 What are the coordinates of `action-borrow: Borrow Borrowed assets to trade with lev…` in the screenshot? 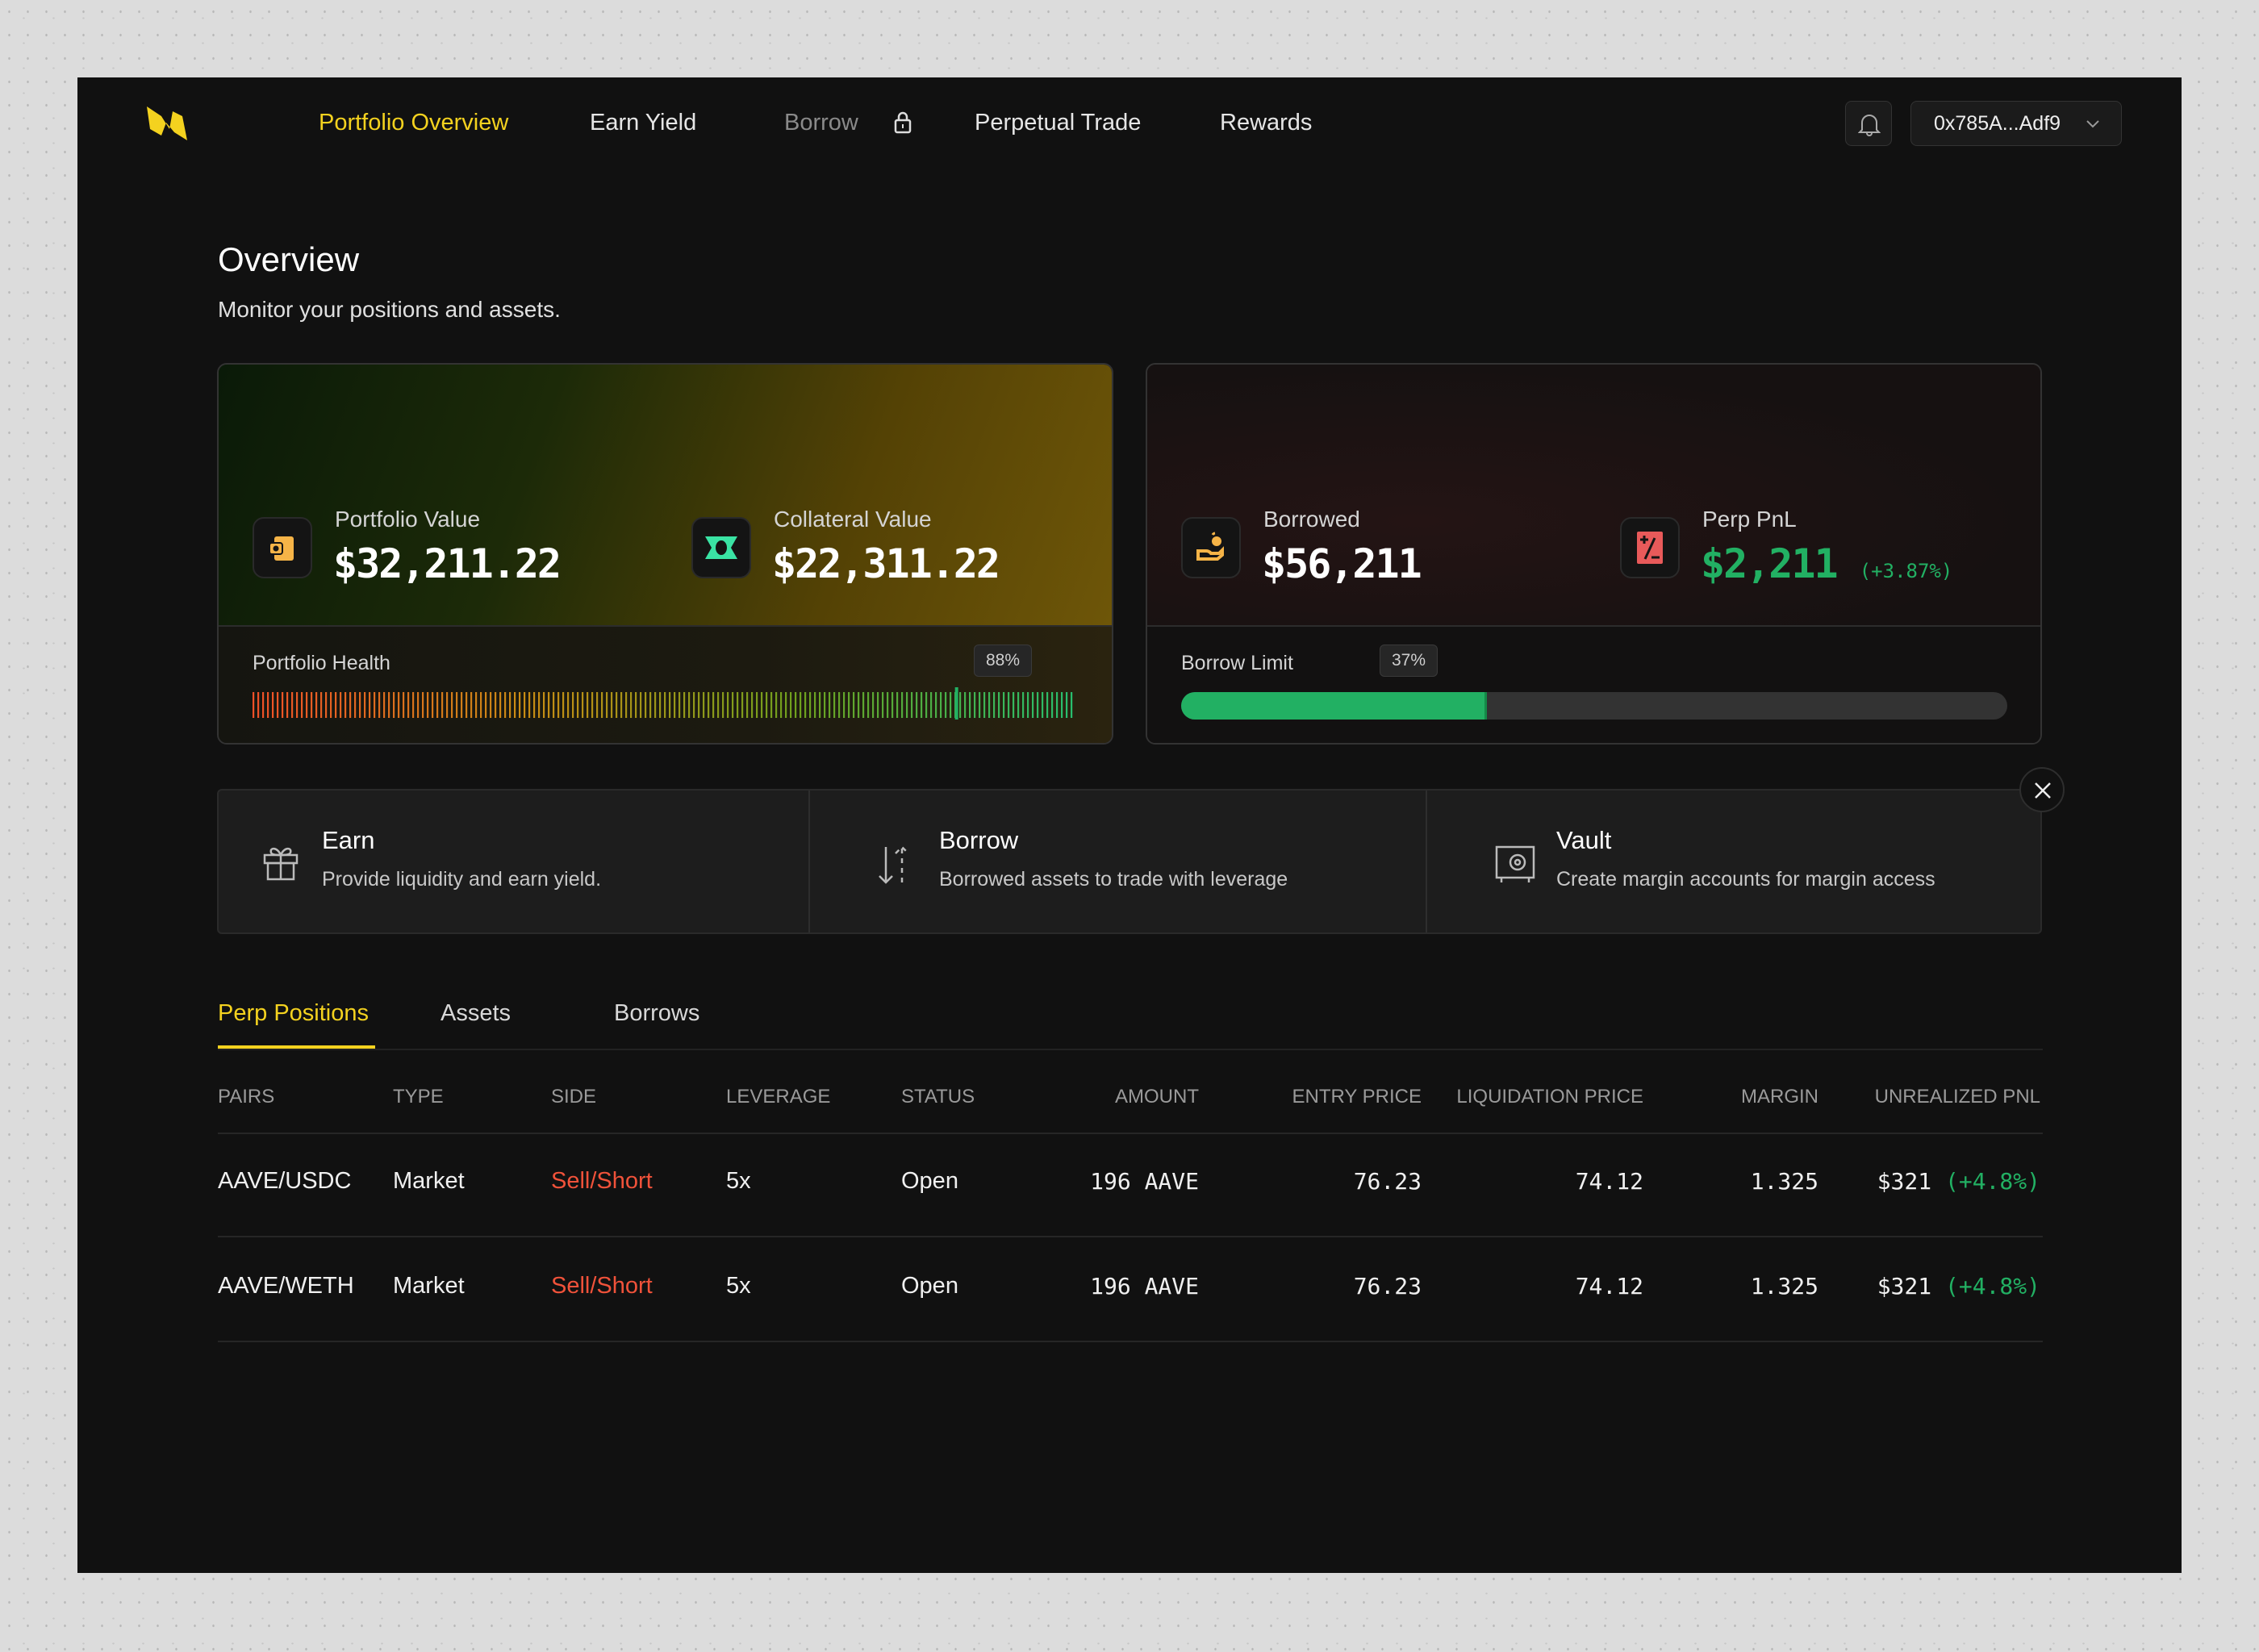 It's located at (1118, 861).